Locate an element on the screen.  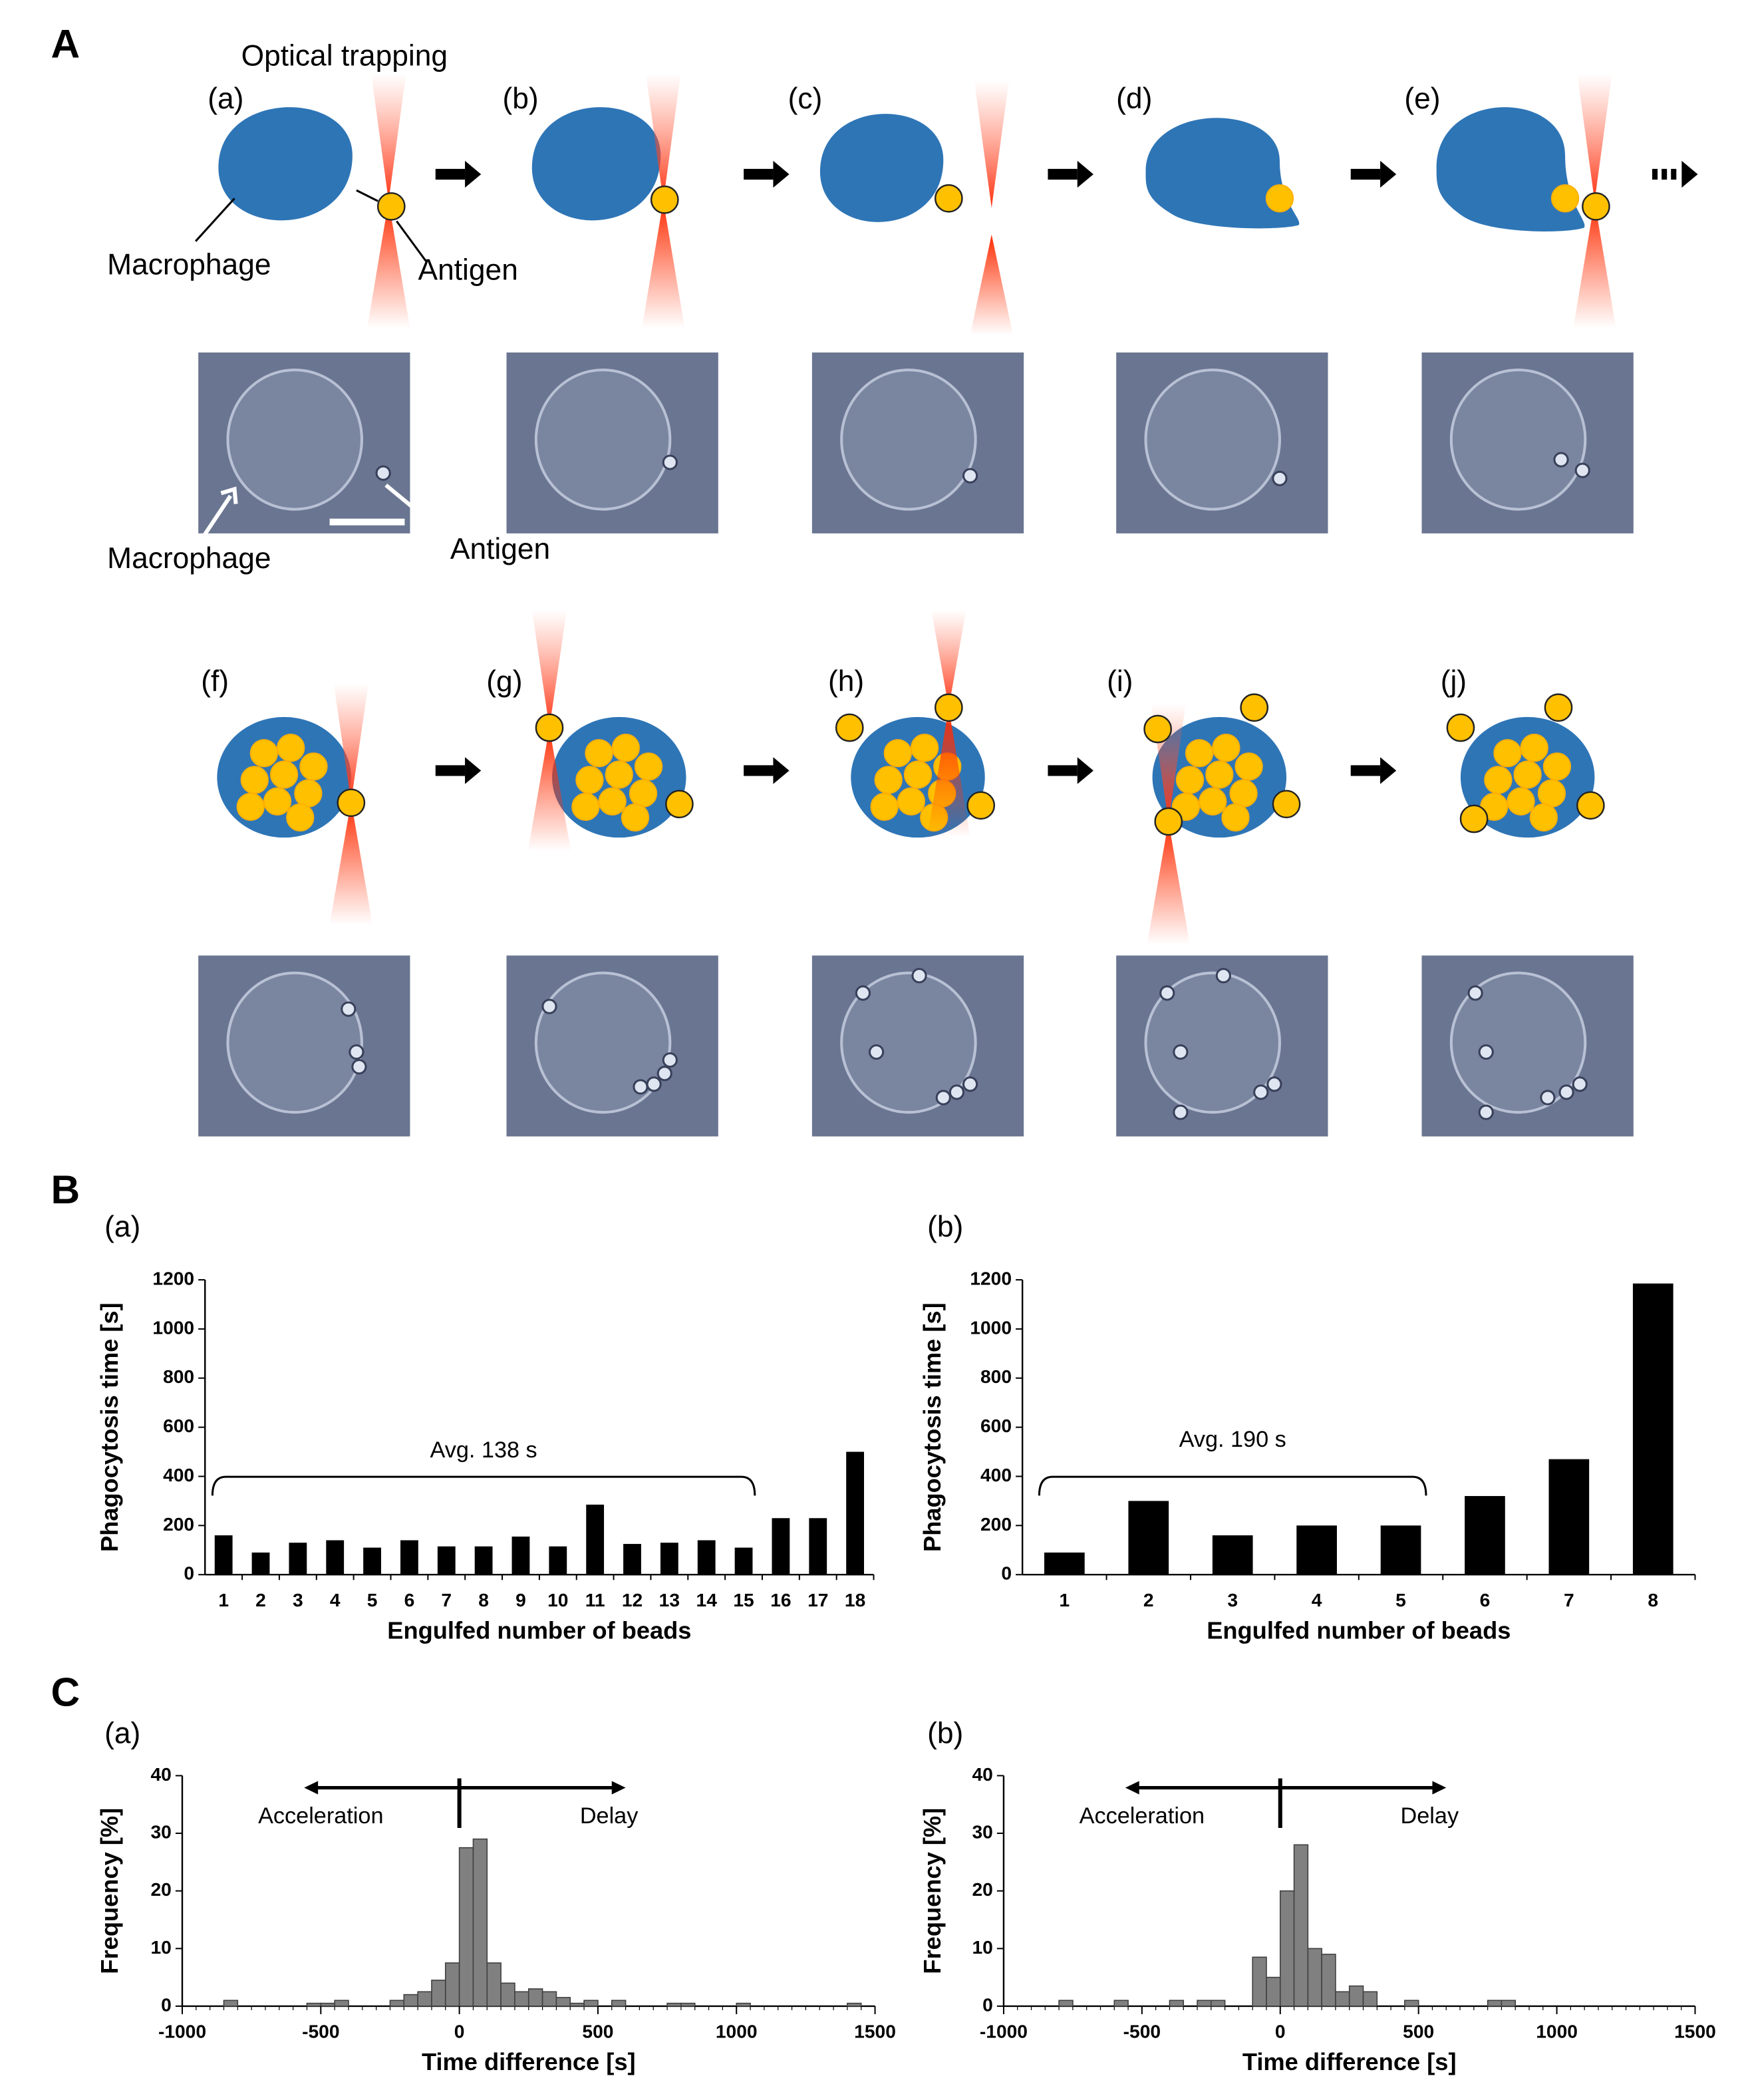
x-axis-title: Engulfed number of beads is located at coordinates (1359, 1630).